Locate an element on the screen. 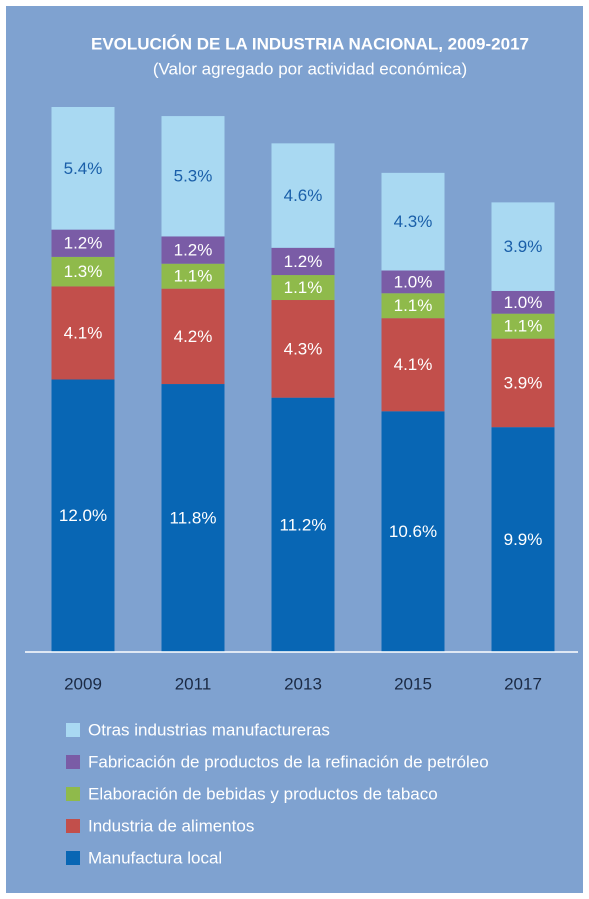  value-label: 11.2% is located at coordinates (303, 524).